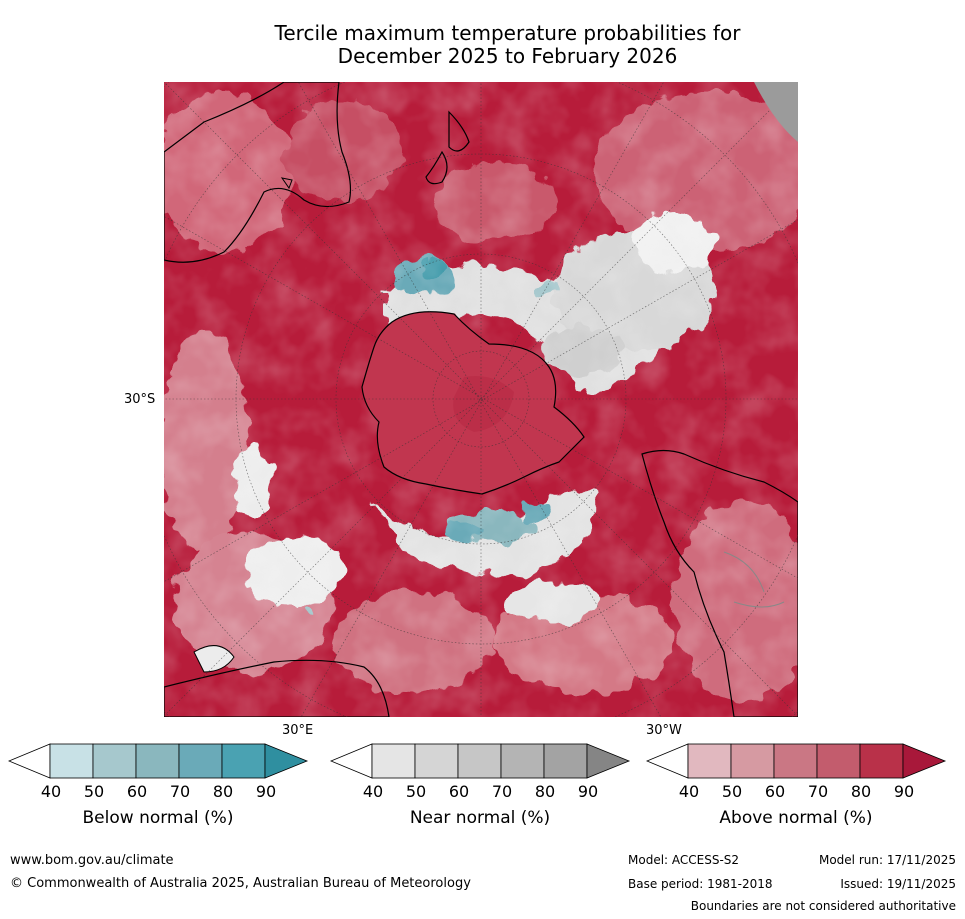  What do you see at coordinates (796, 818) in the screenshot?
I see `colorbar-above-normal-title: Above normal (%)` at bounding box center [796, 818].